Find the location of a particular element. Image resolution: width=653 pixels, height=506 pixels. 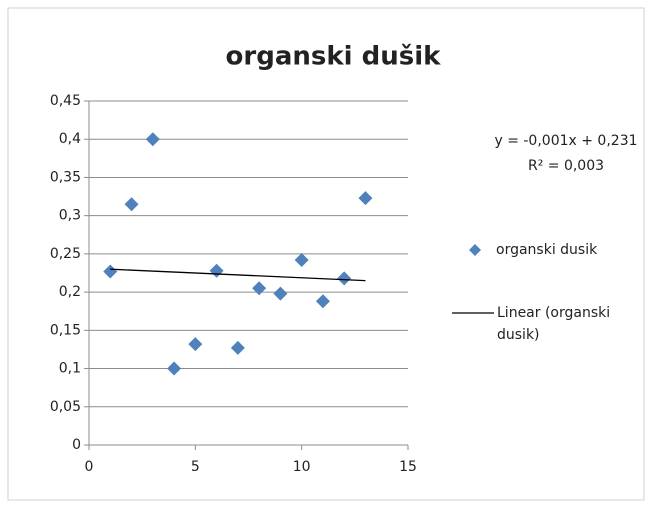

y-tick-label: 0,1 is located at coordinates (70, 369).